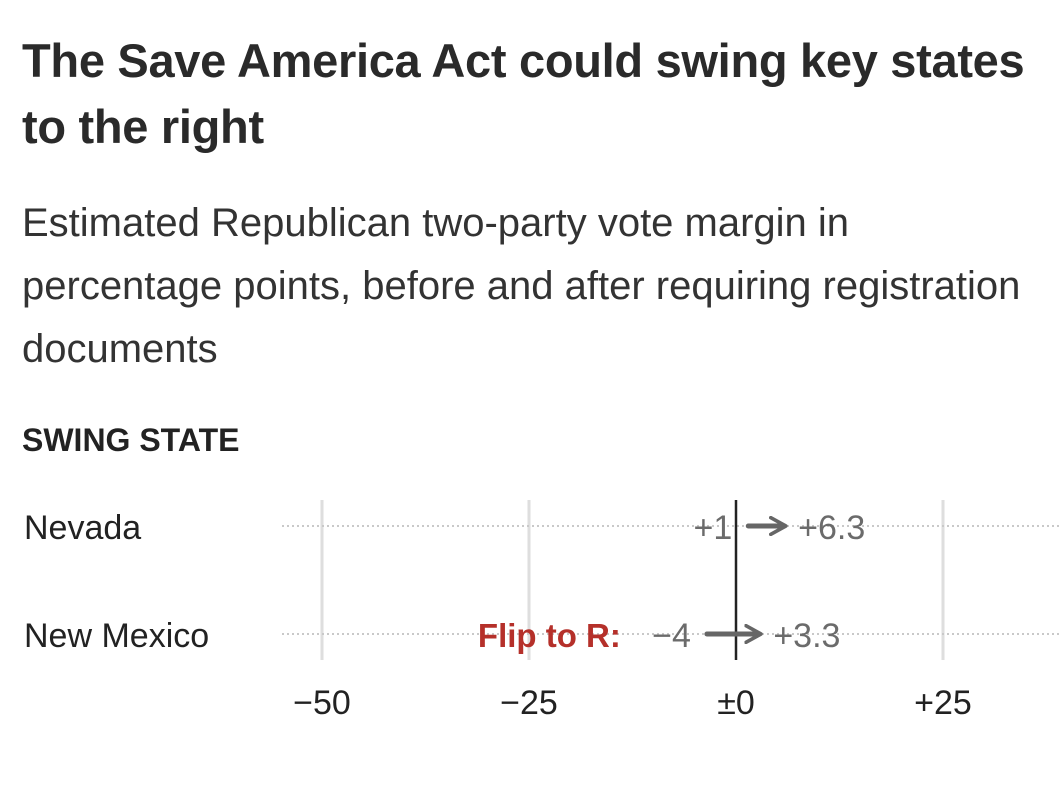  Describe the element at coordinates (529, 703) in the screenshot. I see `x-tick-label: −25` at that location.